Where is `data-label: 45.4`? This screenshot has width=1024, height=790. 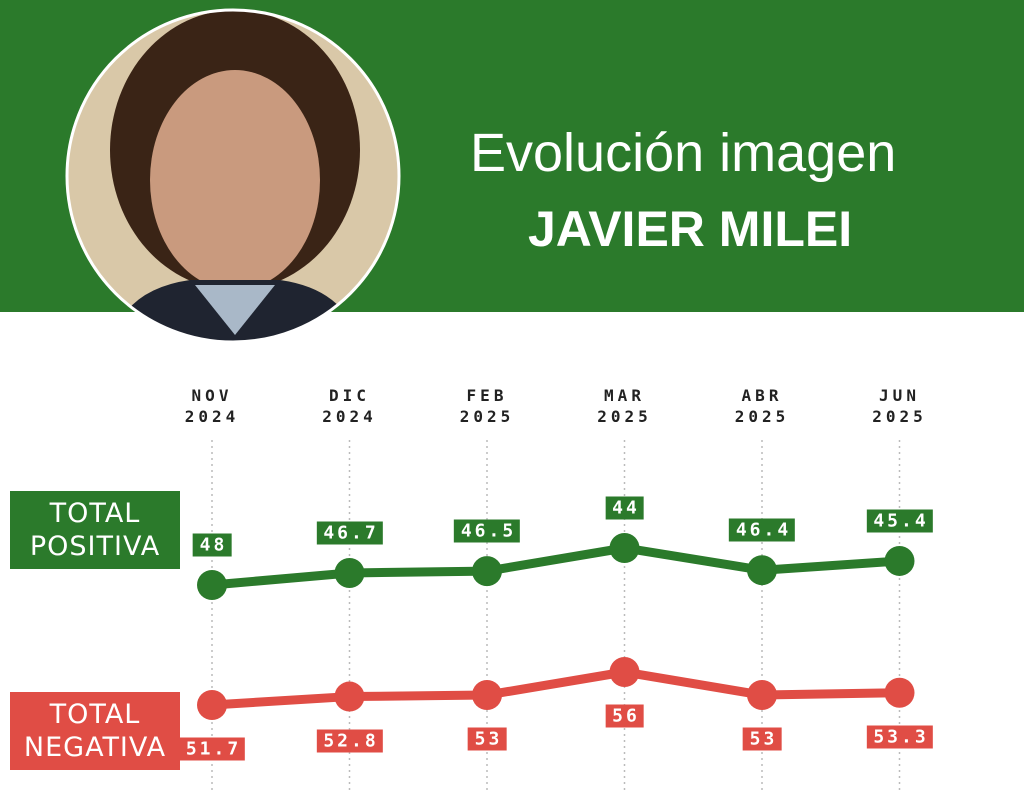
data-label: 45.4 is located at coordinates (899, 521).